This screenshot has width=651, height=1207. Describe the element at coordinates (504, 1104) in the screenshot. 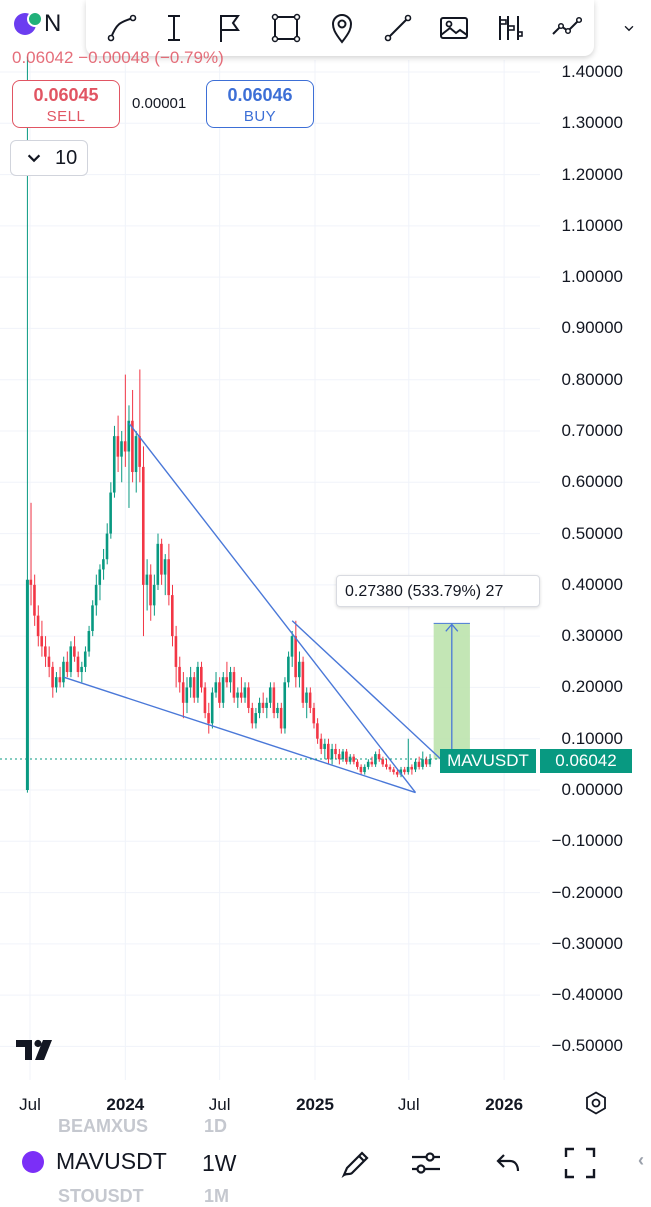

I see `time-axis-label: 2026` at that location.